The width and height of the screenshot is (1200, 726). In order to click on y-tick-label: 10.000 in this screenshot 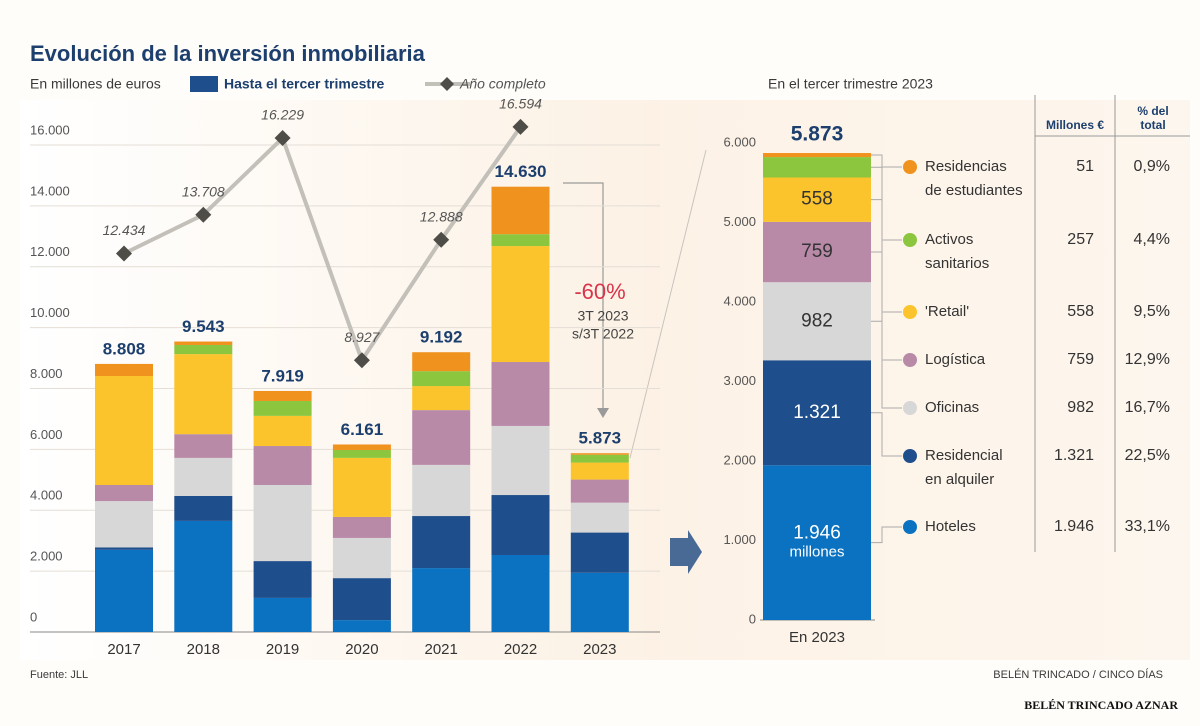, I will do `click(50, 312)`.